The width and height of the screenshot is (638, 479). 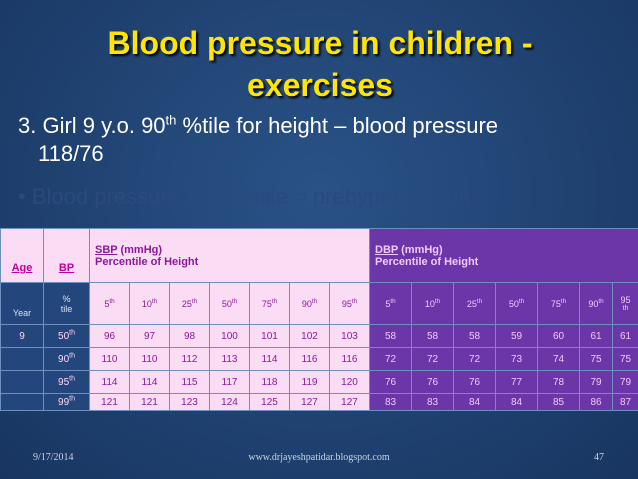 What do you see at coordinates (269, 336) in the screenshot?
I see `sbp-value-cell: 101` at bounding box center [269, 336].